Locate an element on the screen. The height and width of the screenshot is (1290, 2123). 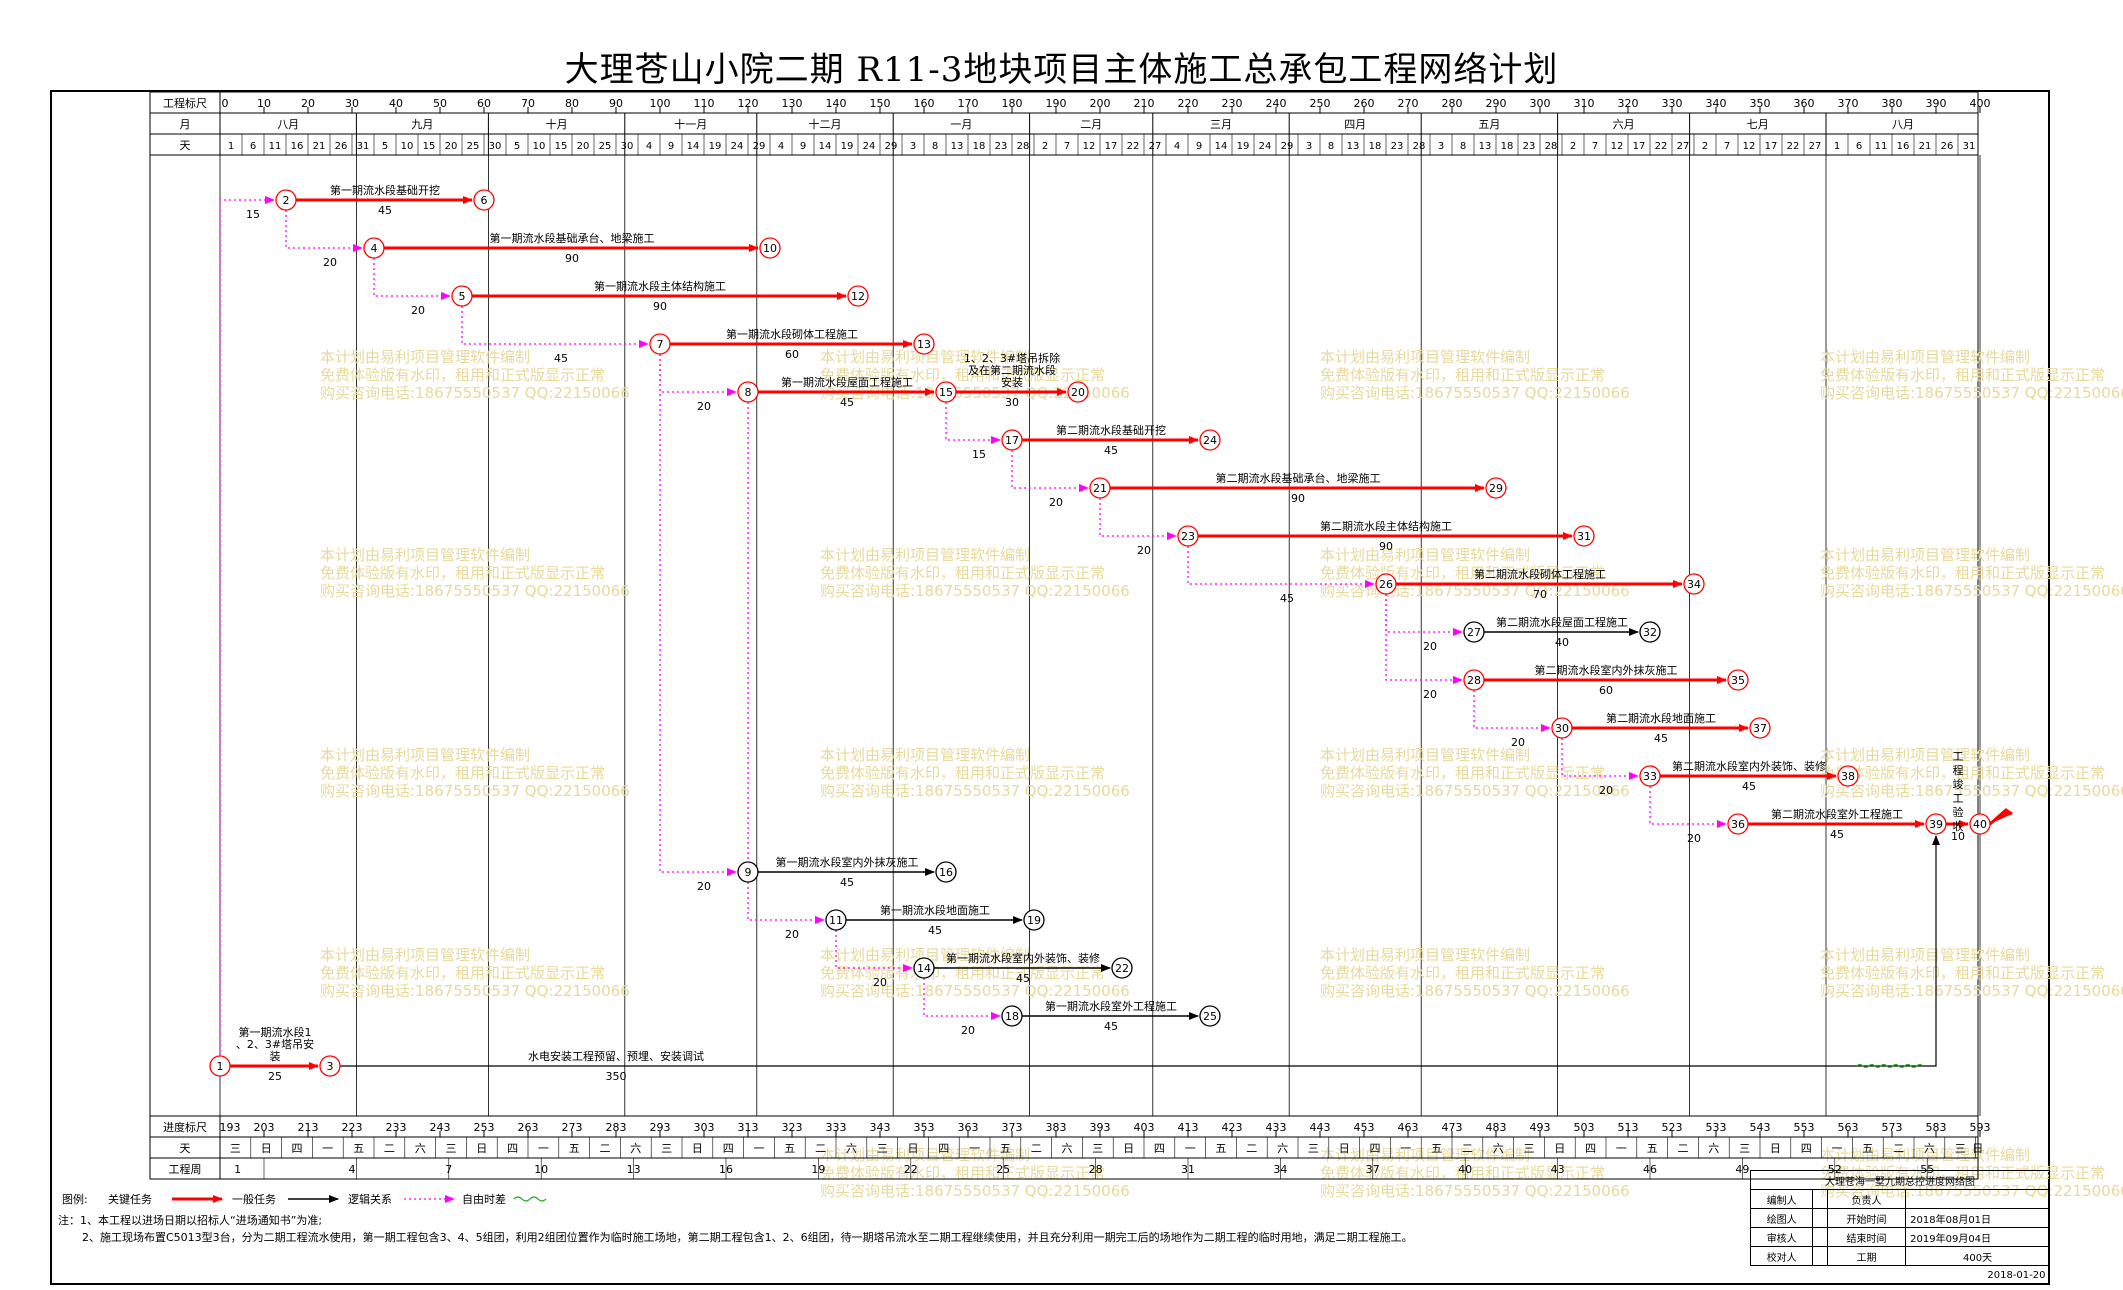
day-label: 28 is located at coordinates (1551, 146).